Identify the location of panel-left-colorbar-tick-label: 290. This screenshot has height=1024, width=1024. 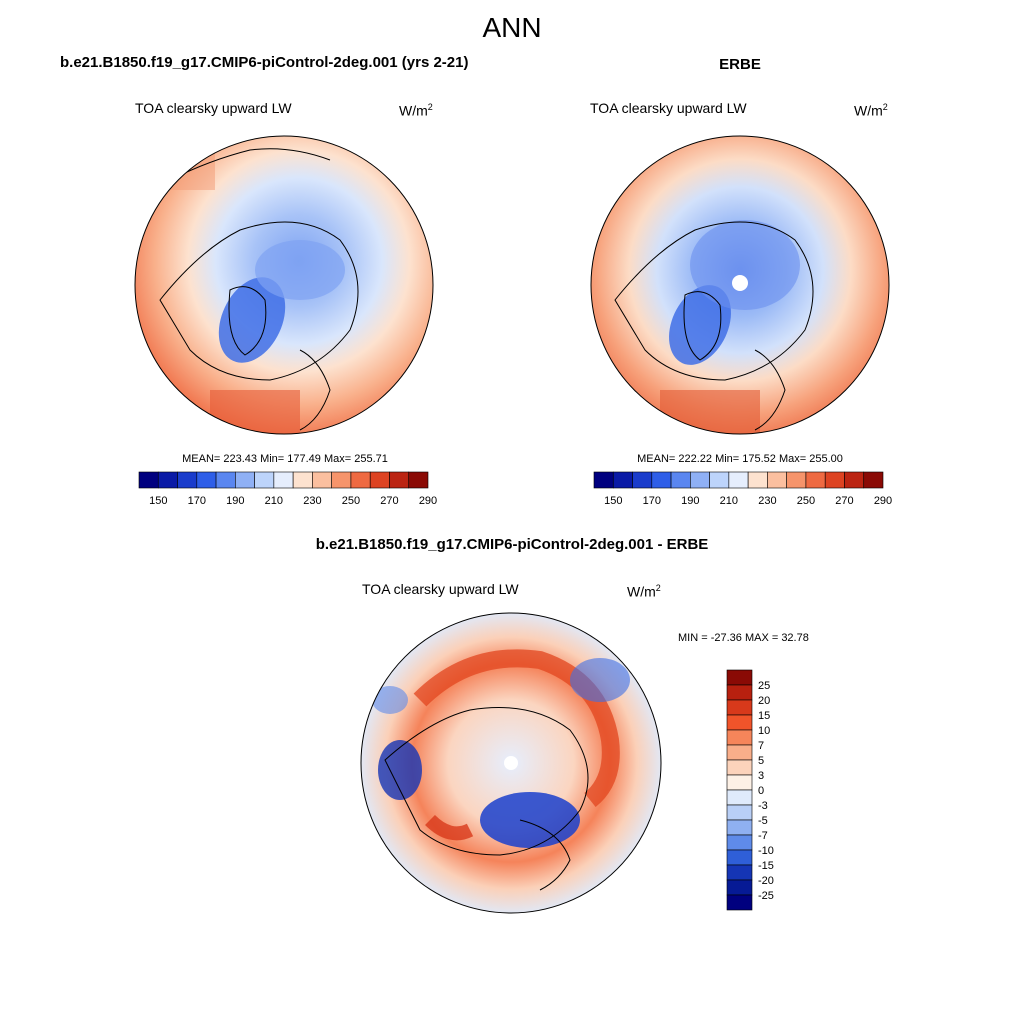
(428, 501).